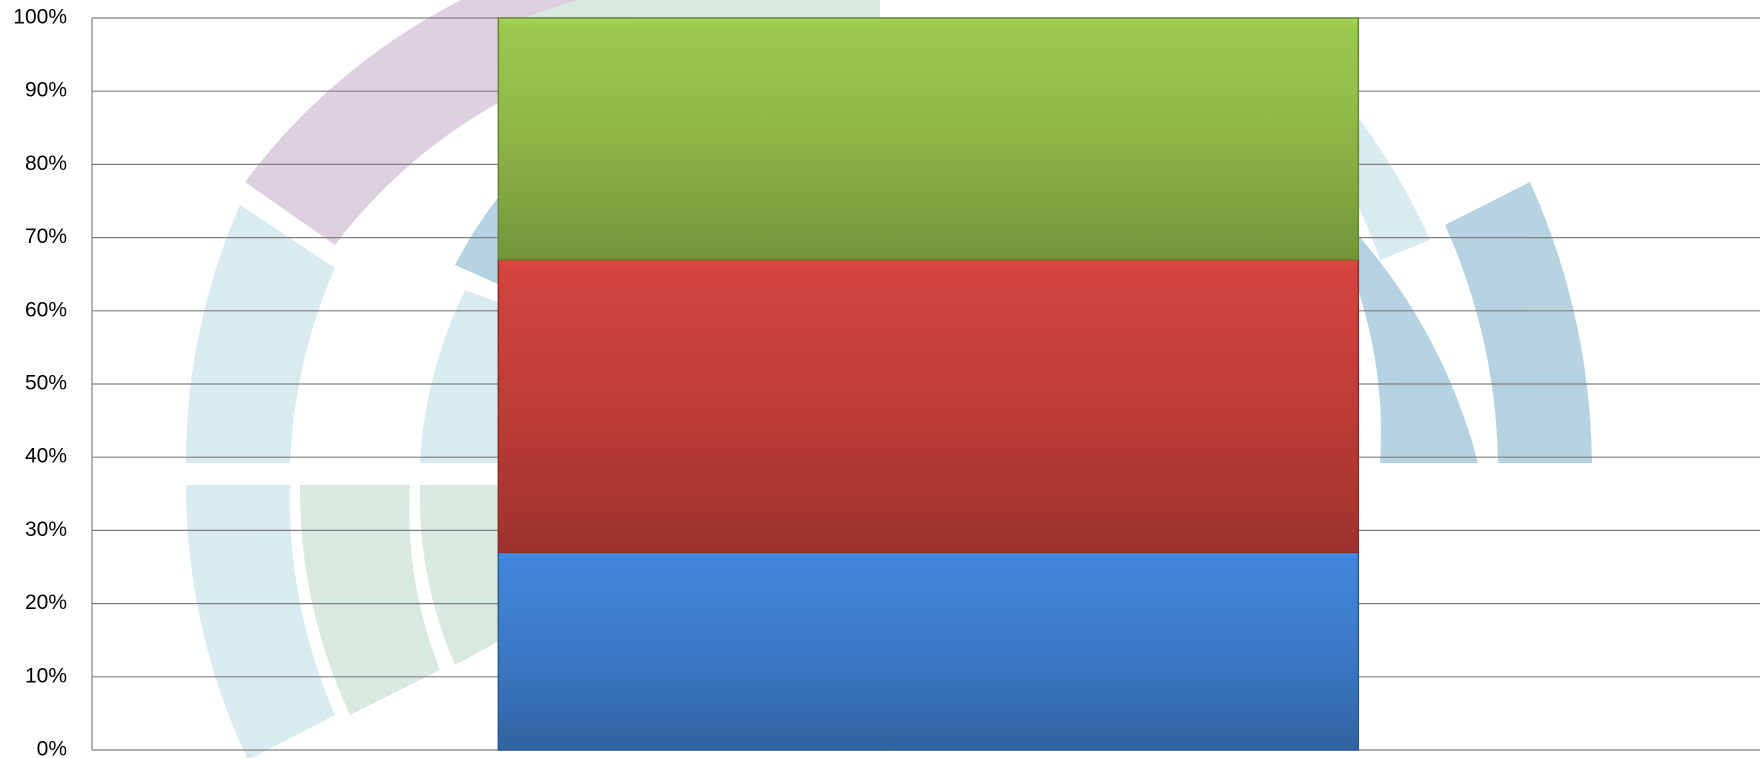 The image size is (1760, 758). I want to click on y-tick-label: 50%, so click(46, 383).